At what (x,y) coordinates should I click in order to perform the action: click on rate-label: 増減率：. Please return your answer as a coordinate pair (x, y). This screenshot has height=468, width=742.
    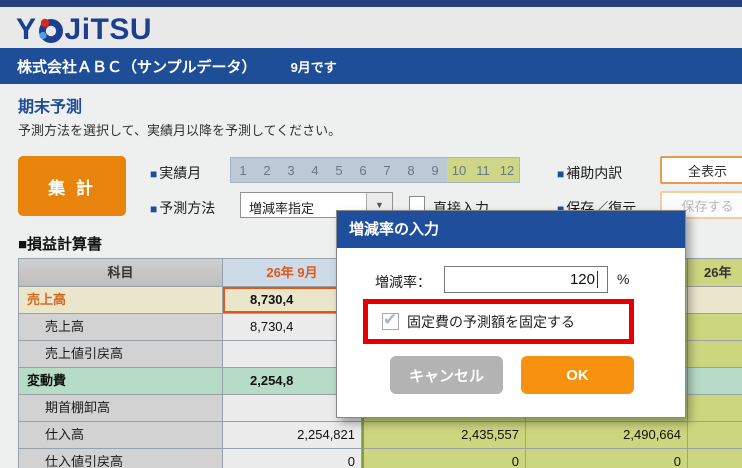
    Looking at the image, I should click on (403, 282).